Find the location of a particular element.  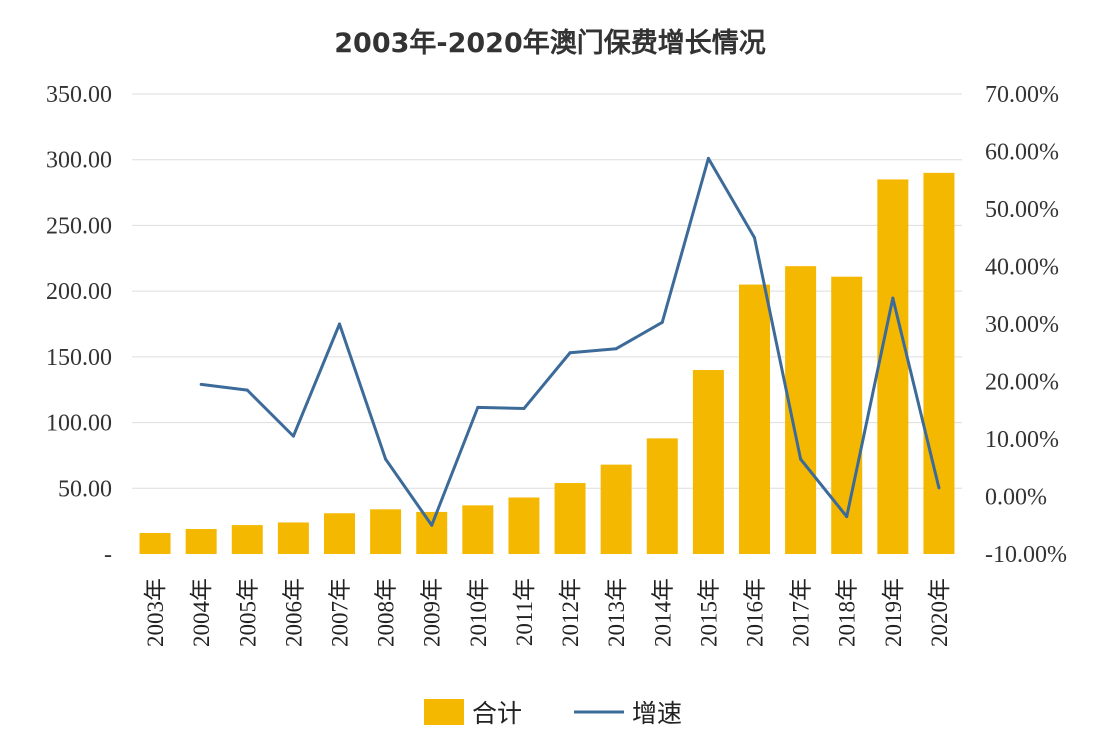

right-tick-label: 60.00% is located at coordinates (1022, 153).